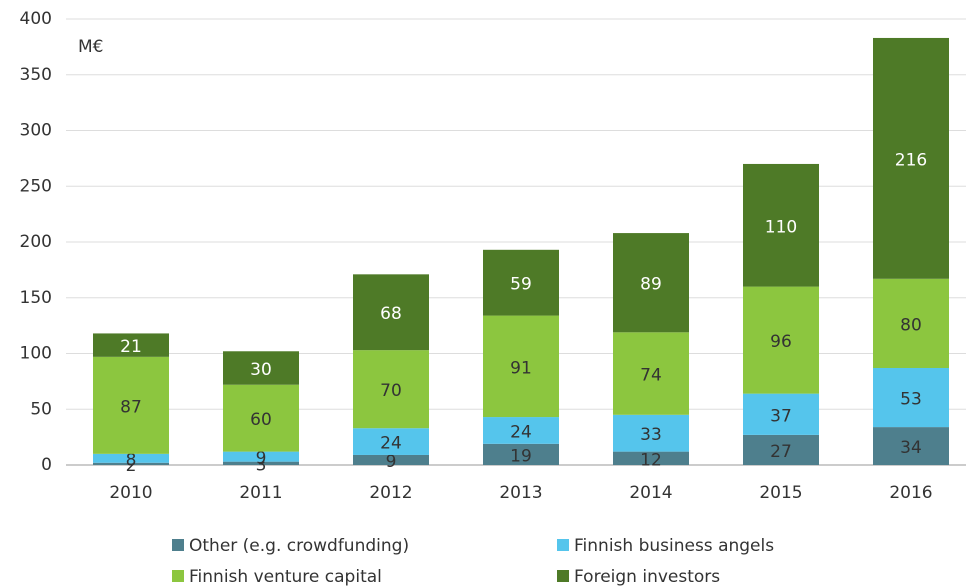  I want to click on y-tick-label: 400, so click(36, 19).